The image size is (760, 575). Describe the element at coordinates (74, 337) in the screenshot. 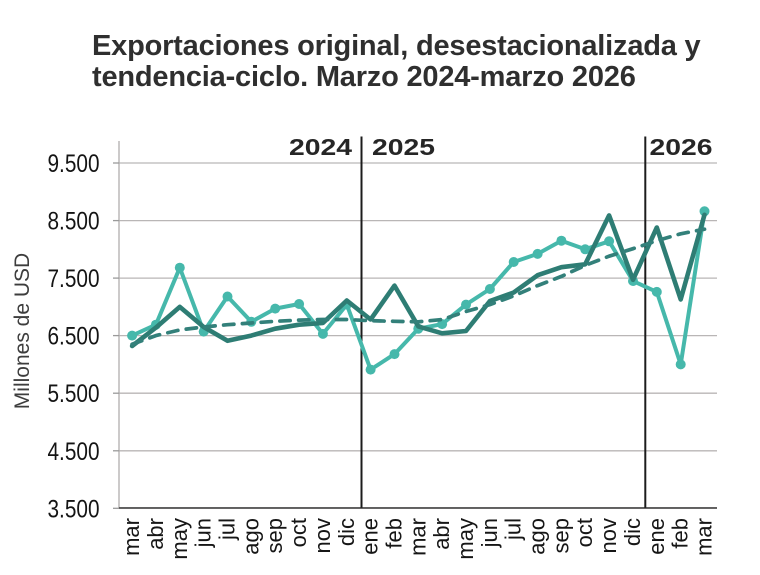

I see `svg-text: 6.500` at that location.